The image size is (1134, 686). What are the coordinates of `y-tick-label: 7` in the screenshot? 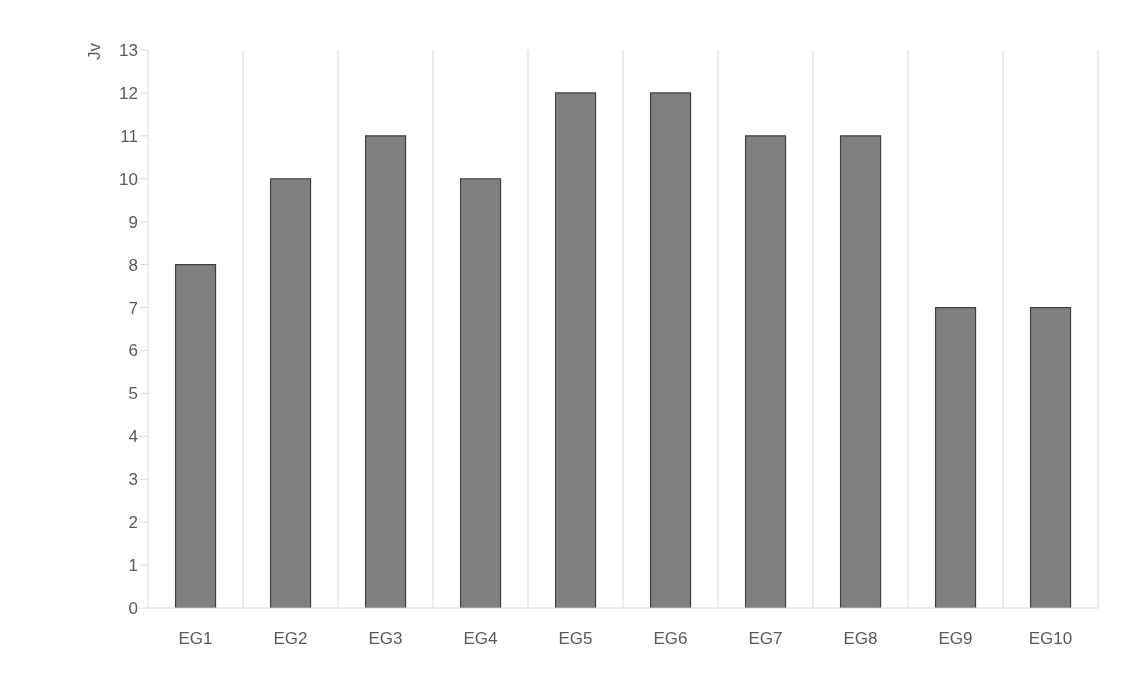 It's located at (133, 308).